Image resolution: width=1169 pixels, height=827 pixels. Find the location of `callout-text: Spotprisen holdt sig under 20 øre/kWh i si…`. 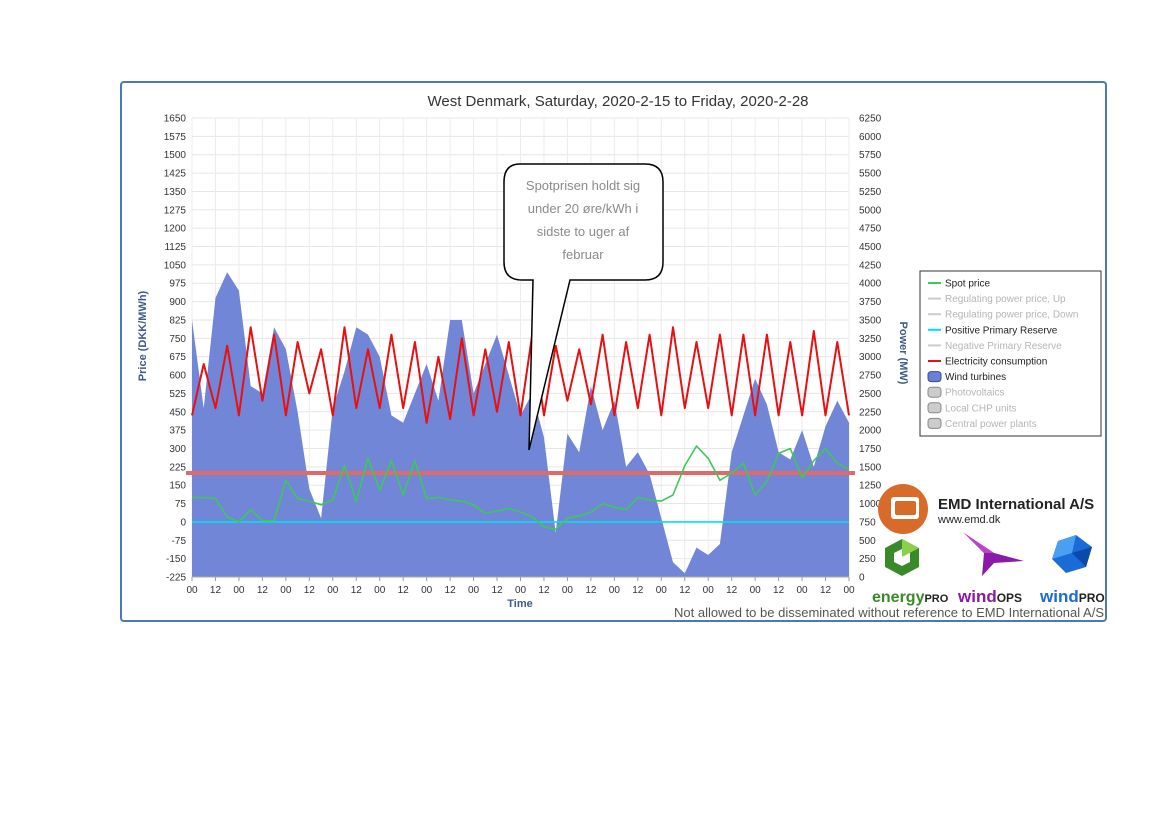

callout-text: Spotprisen holdt sig under 20 øre/kWh i si… is located at coordinates (583, 220).